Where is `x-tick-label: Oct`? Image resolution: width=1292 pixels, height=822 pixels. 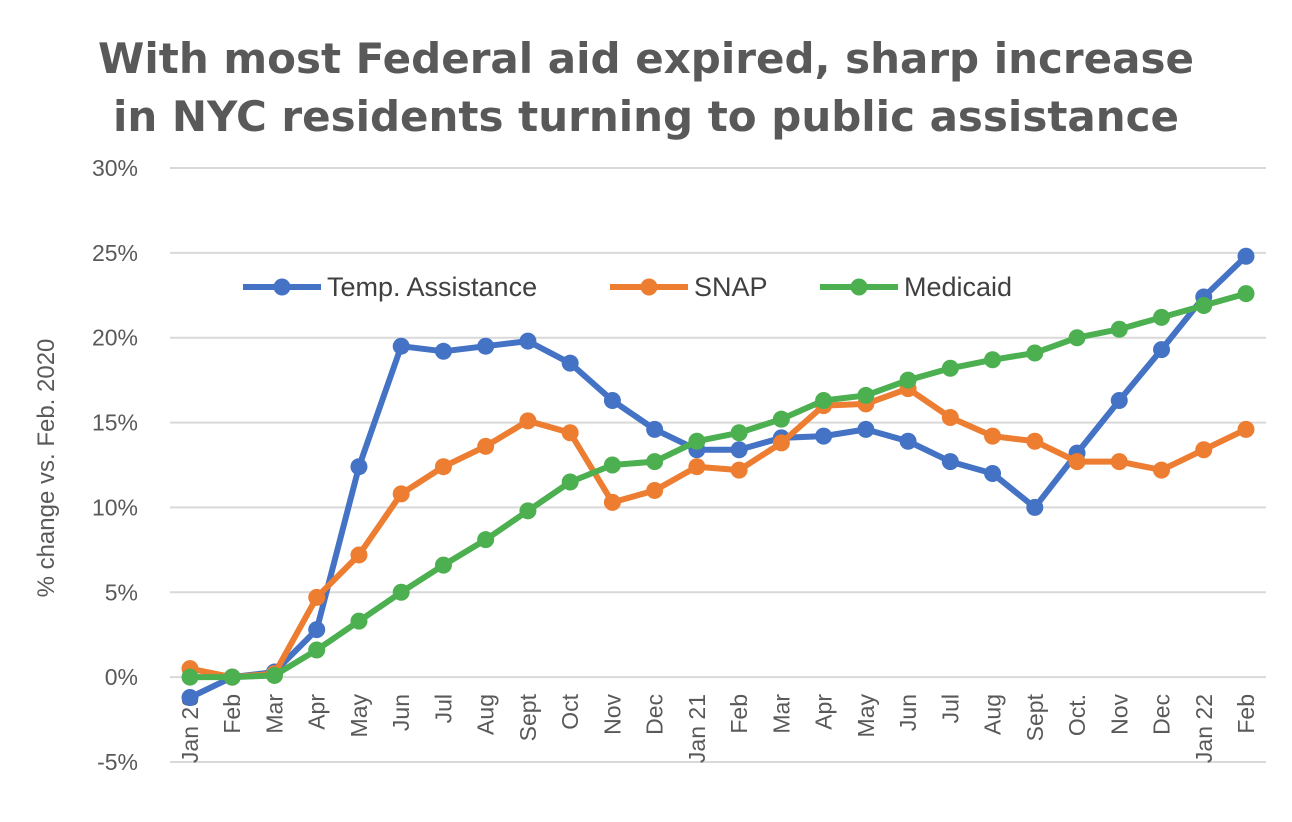
x-tick-label: Oct is located at coordinates (570, 711).